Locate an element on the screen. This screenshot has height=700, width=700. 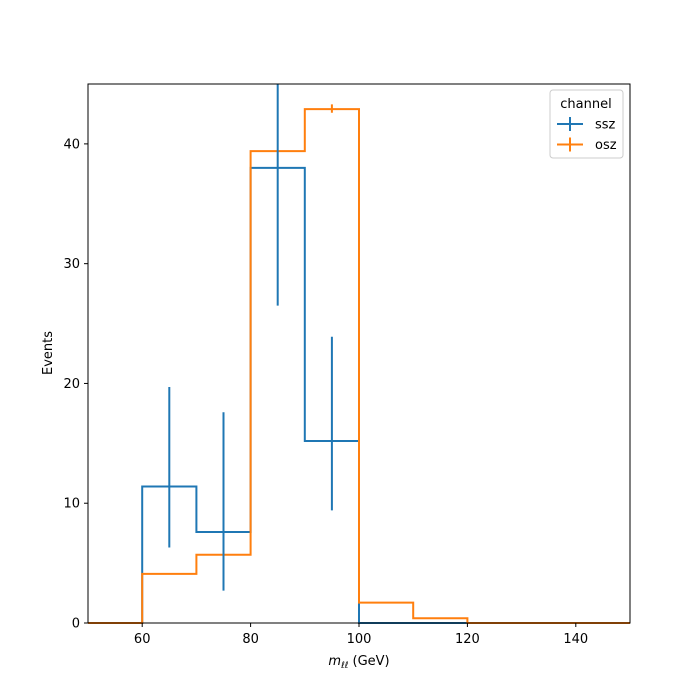
x-tick-label: 120 is located at coordinates (467, 639).